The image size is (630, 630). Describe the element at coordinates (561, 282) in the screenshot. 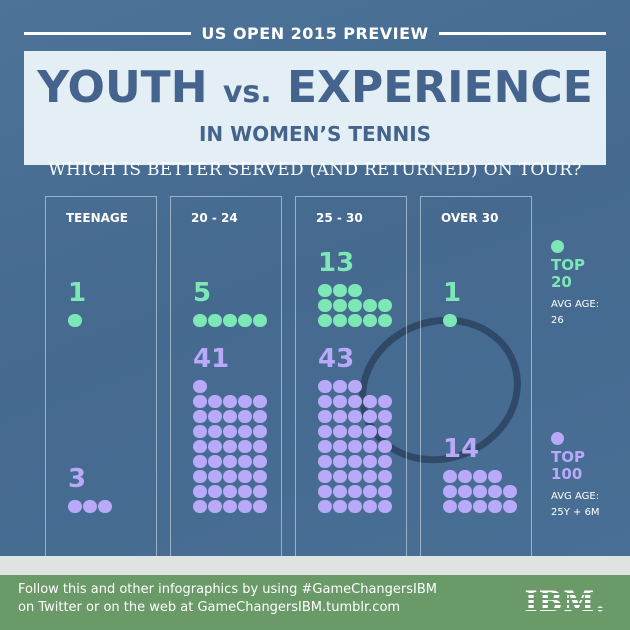

I see `legend-label: 20` at that location.